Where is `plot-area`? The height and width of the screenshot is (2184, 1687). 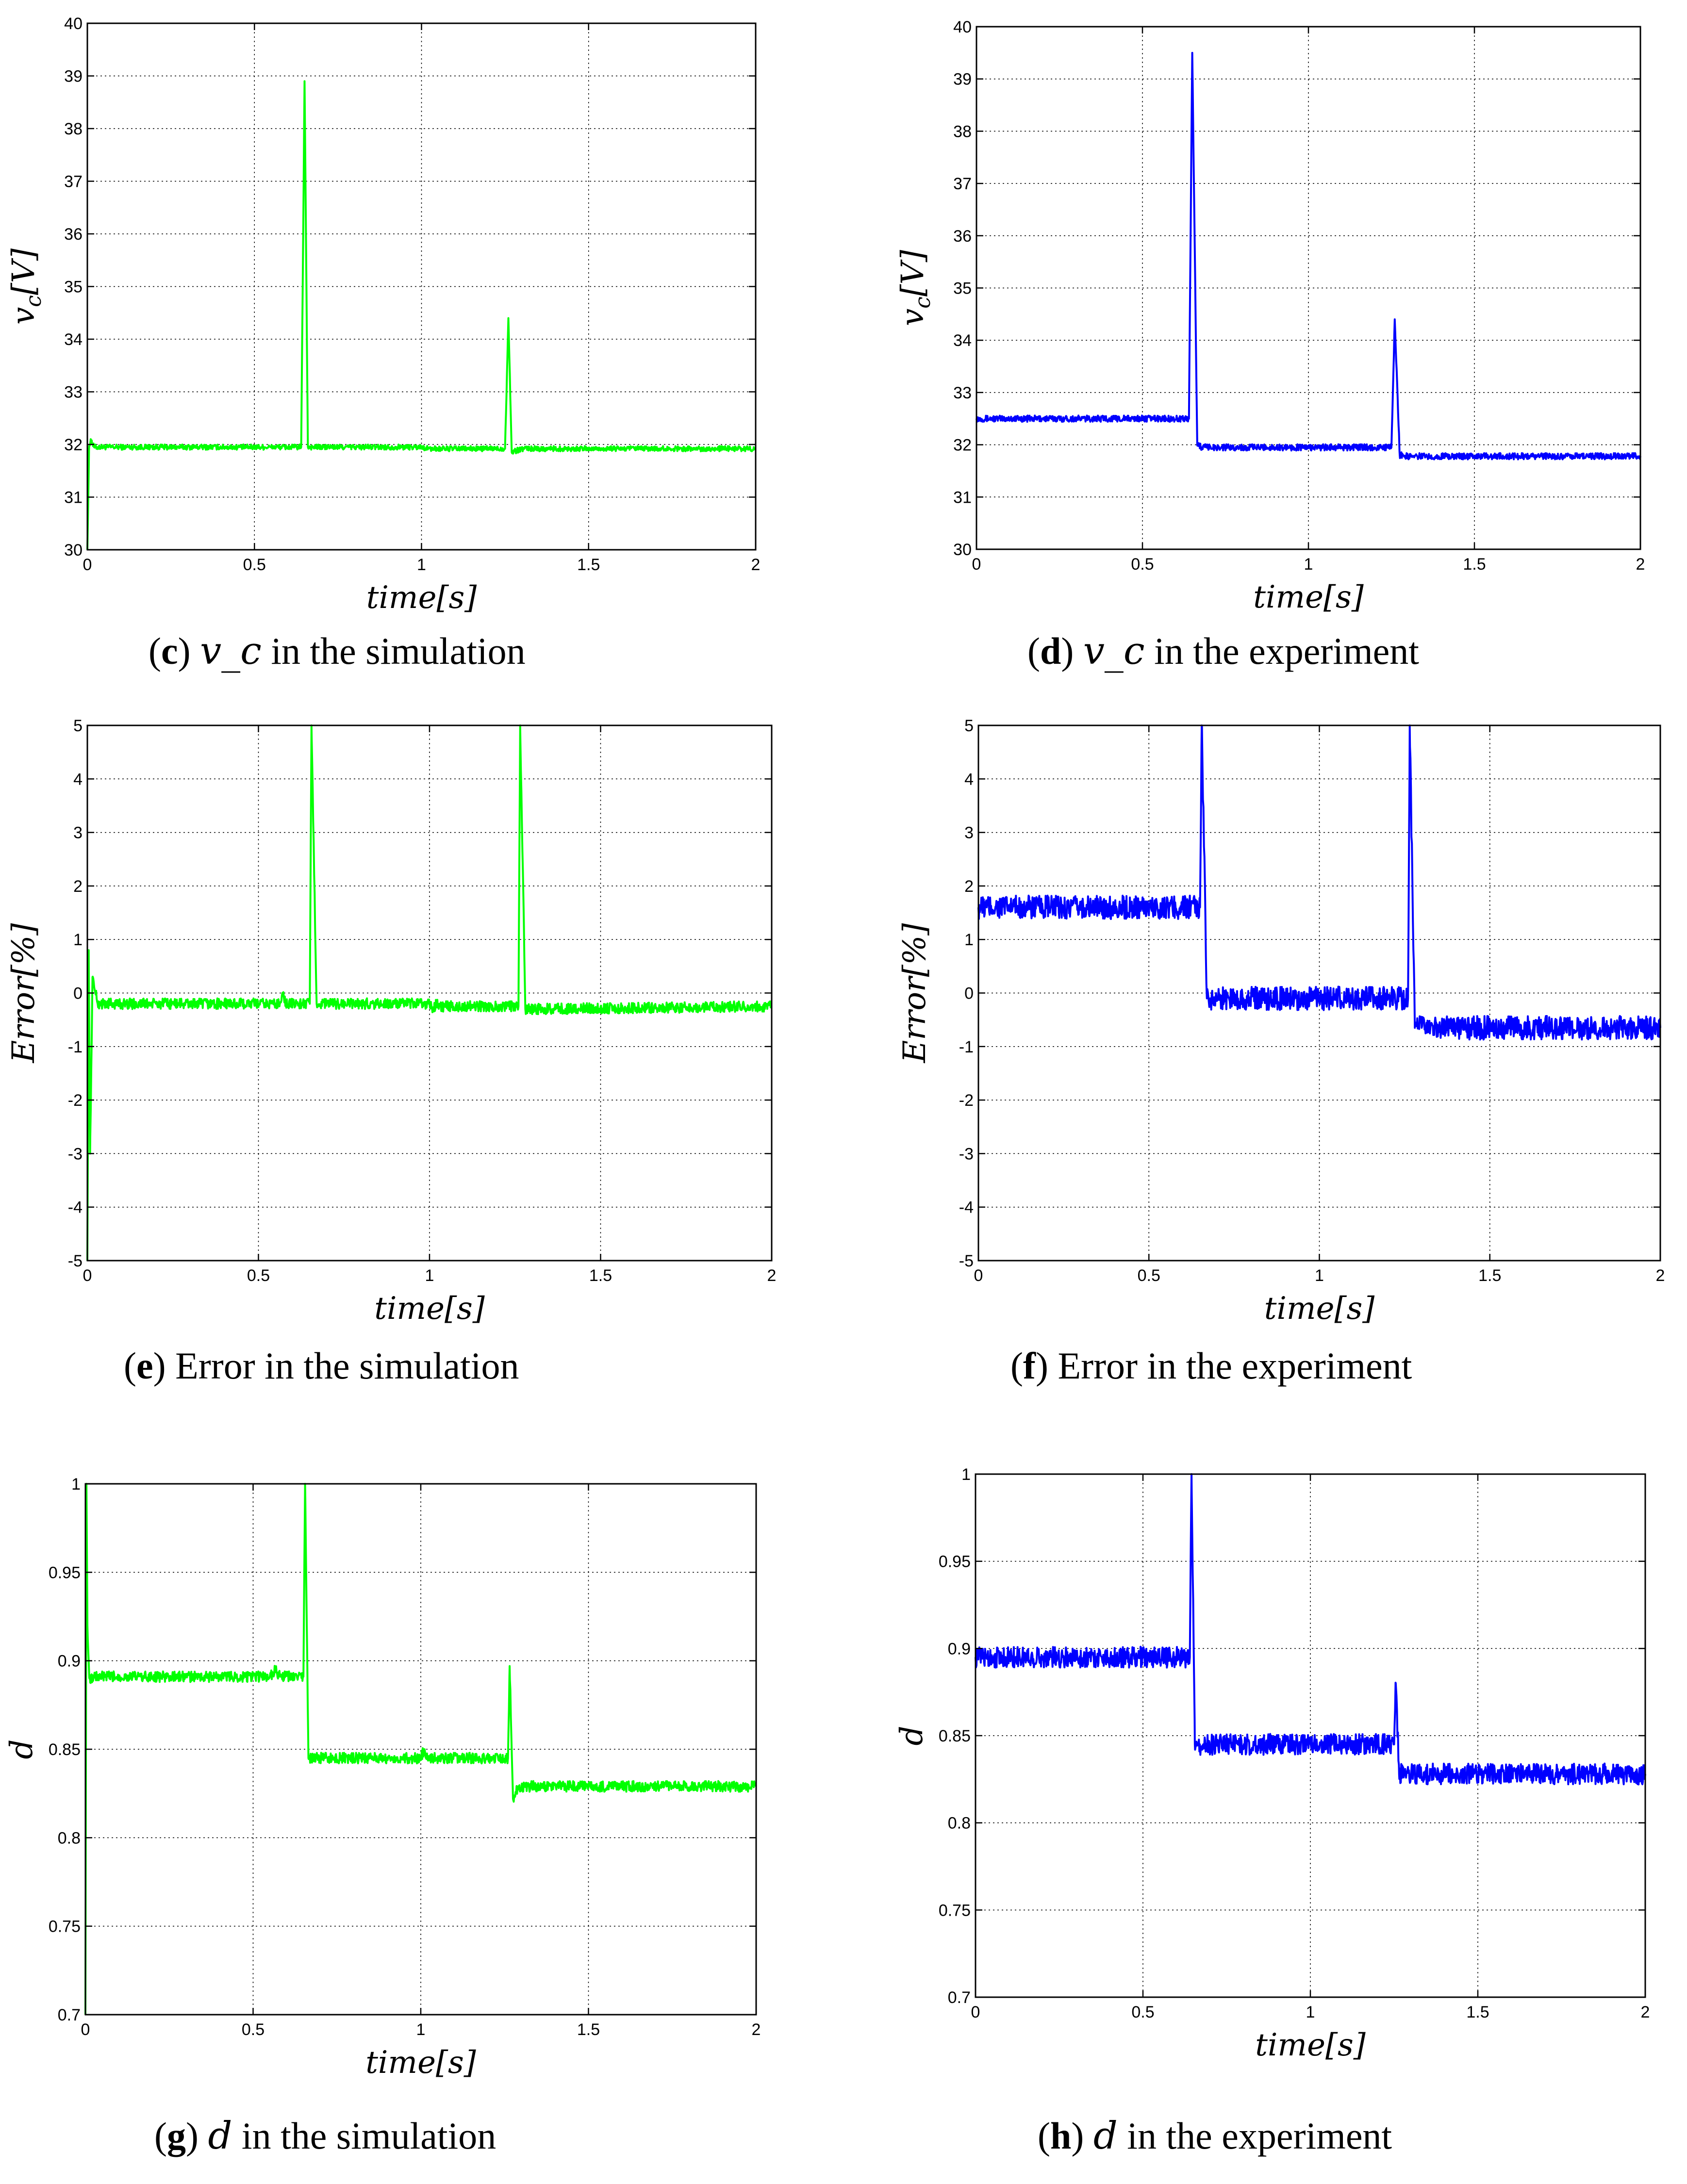
plot-area is located at coordinates (1310, 1735).